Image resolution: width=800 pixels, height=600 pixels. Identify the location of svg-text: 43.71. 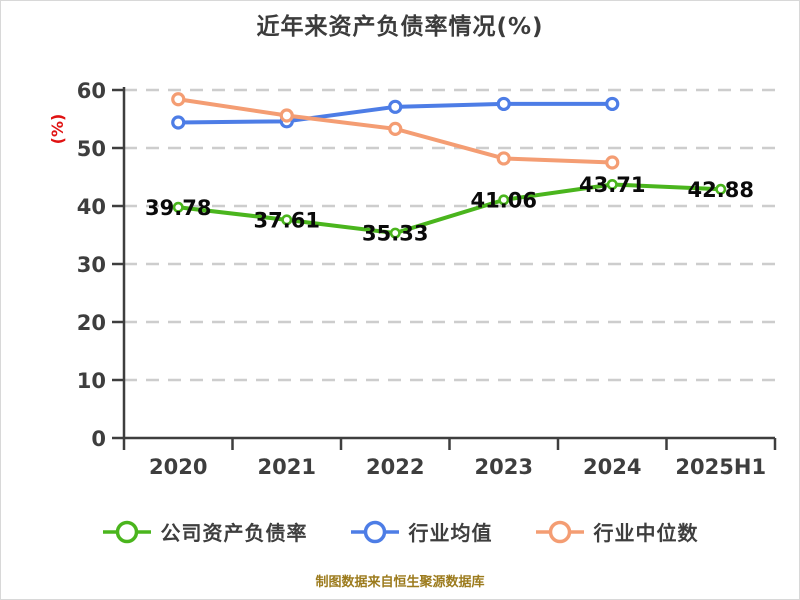
(612, 185).